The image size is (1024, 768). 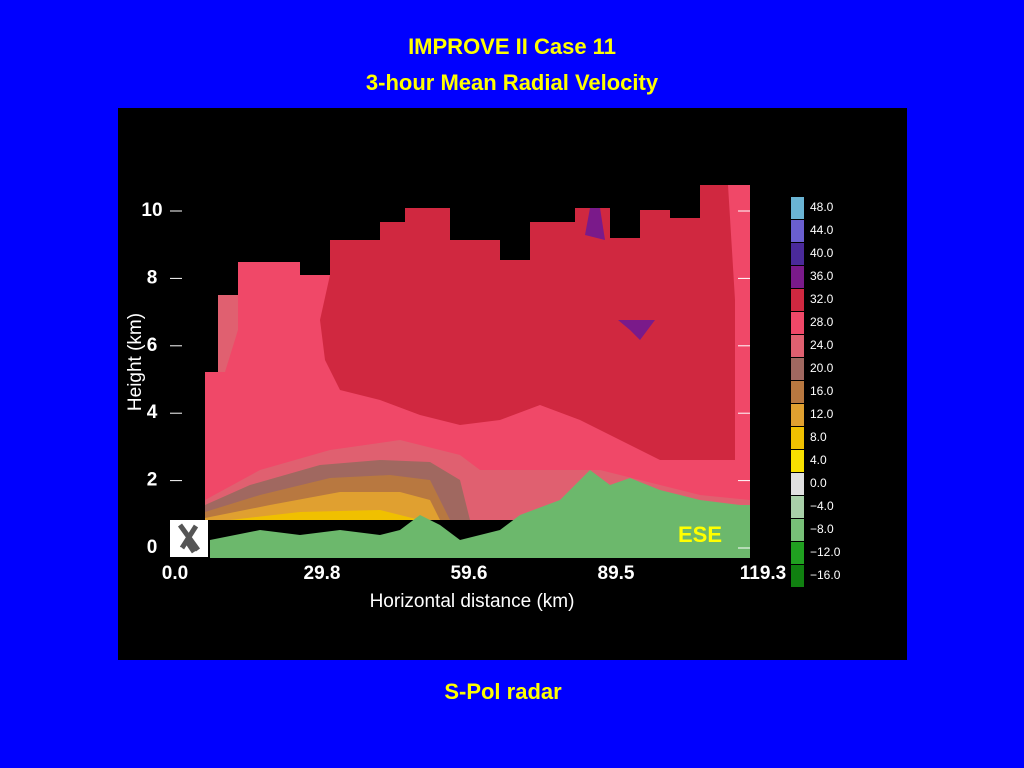 What do you see at coordinates (152, 345) in the screenshot?
I see `y-tick-label: 6` at bounding box center [152, 345].